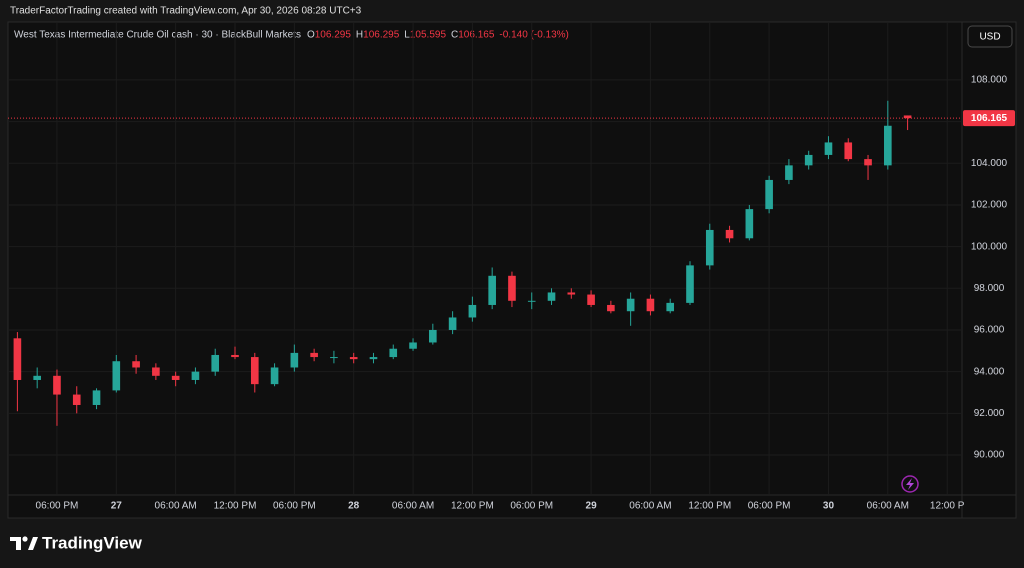 Image resolution: width=1024 pixels, height=568 pixels. I want to click on y-tick-label: 100.000, so click(989, 246).